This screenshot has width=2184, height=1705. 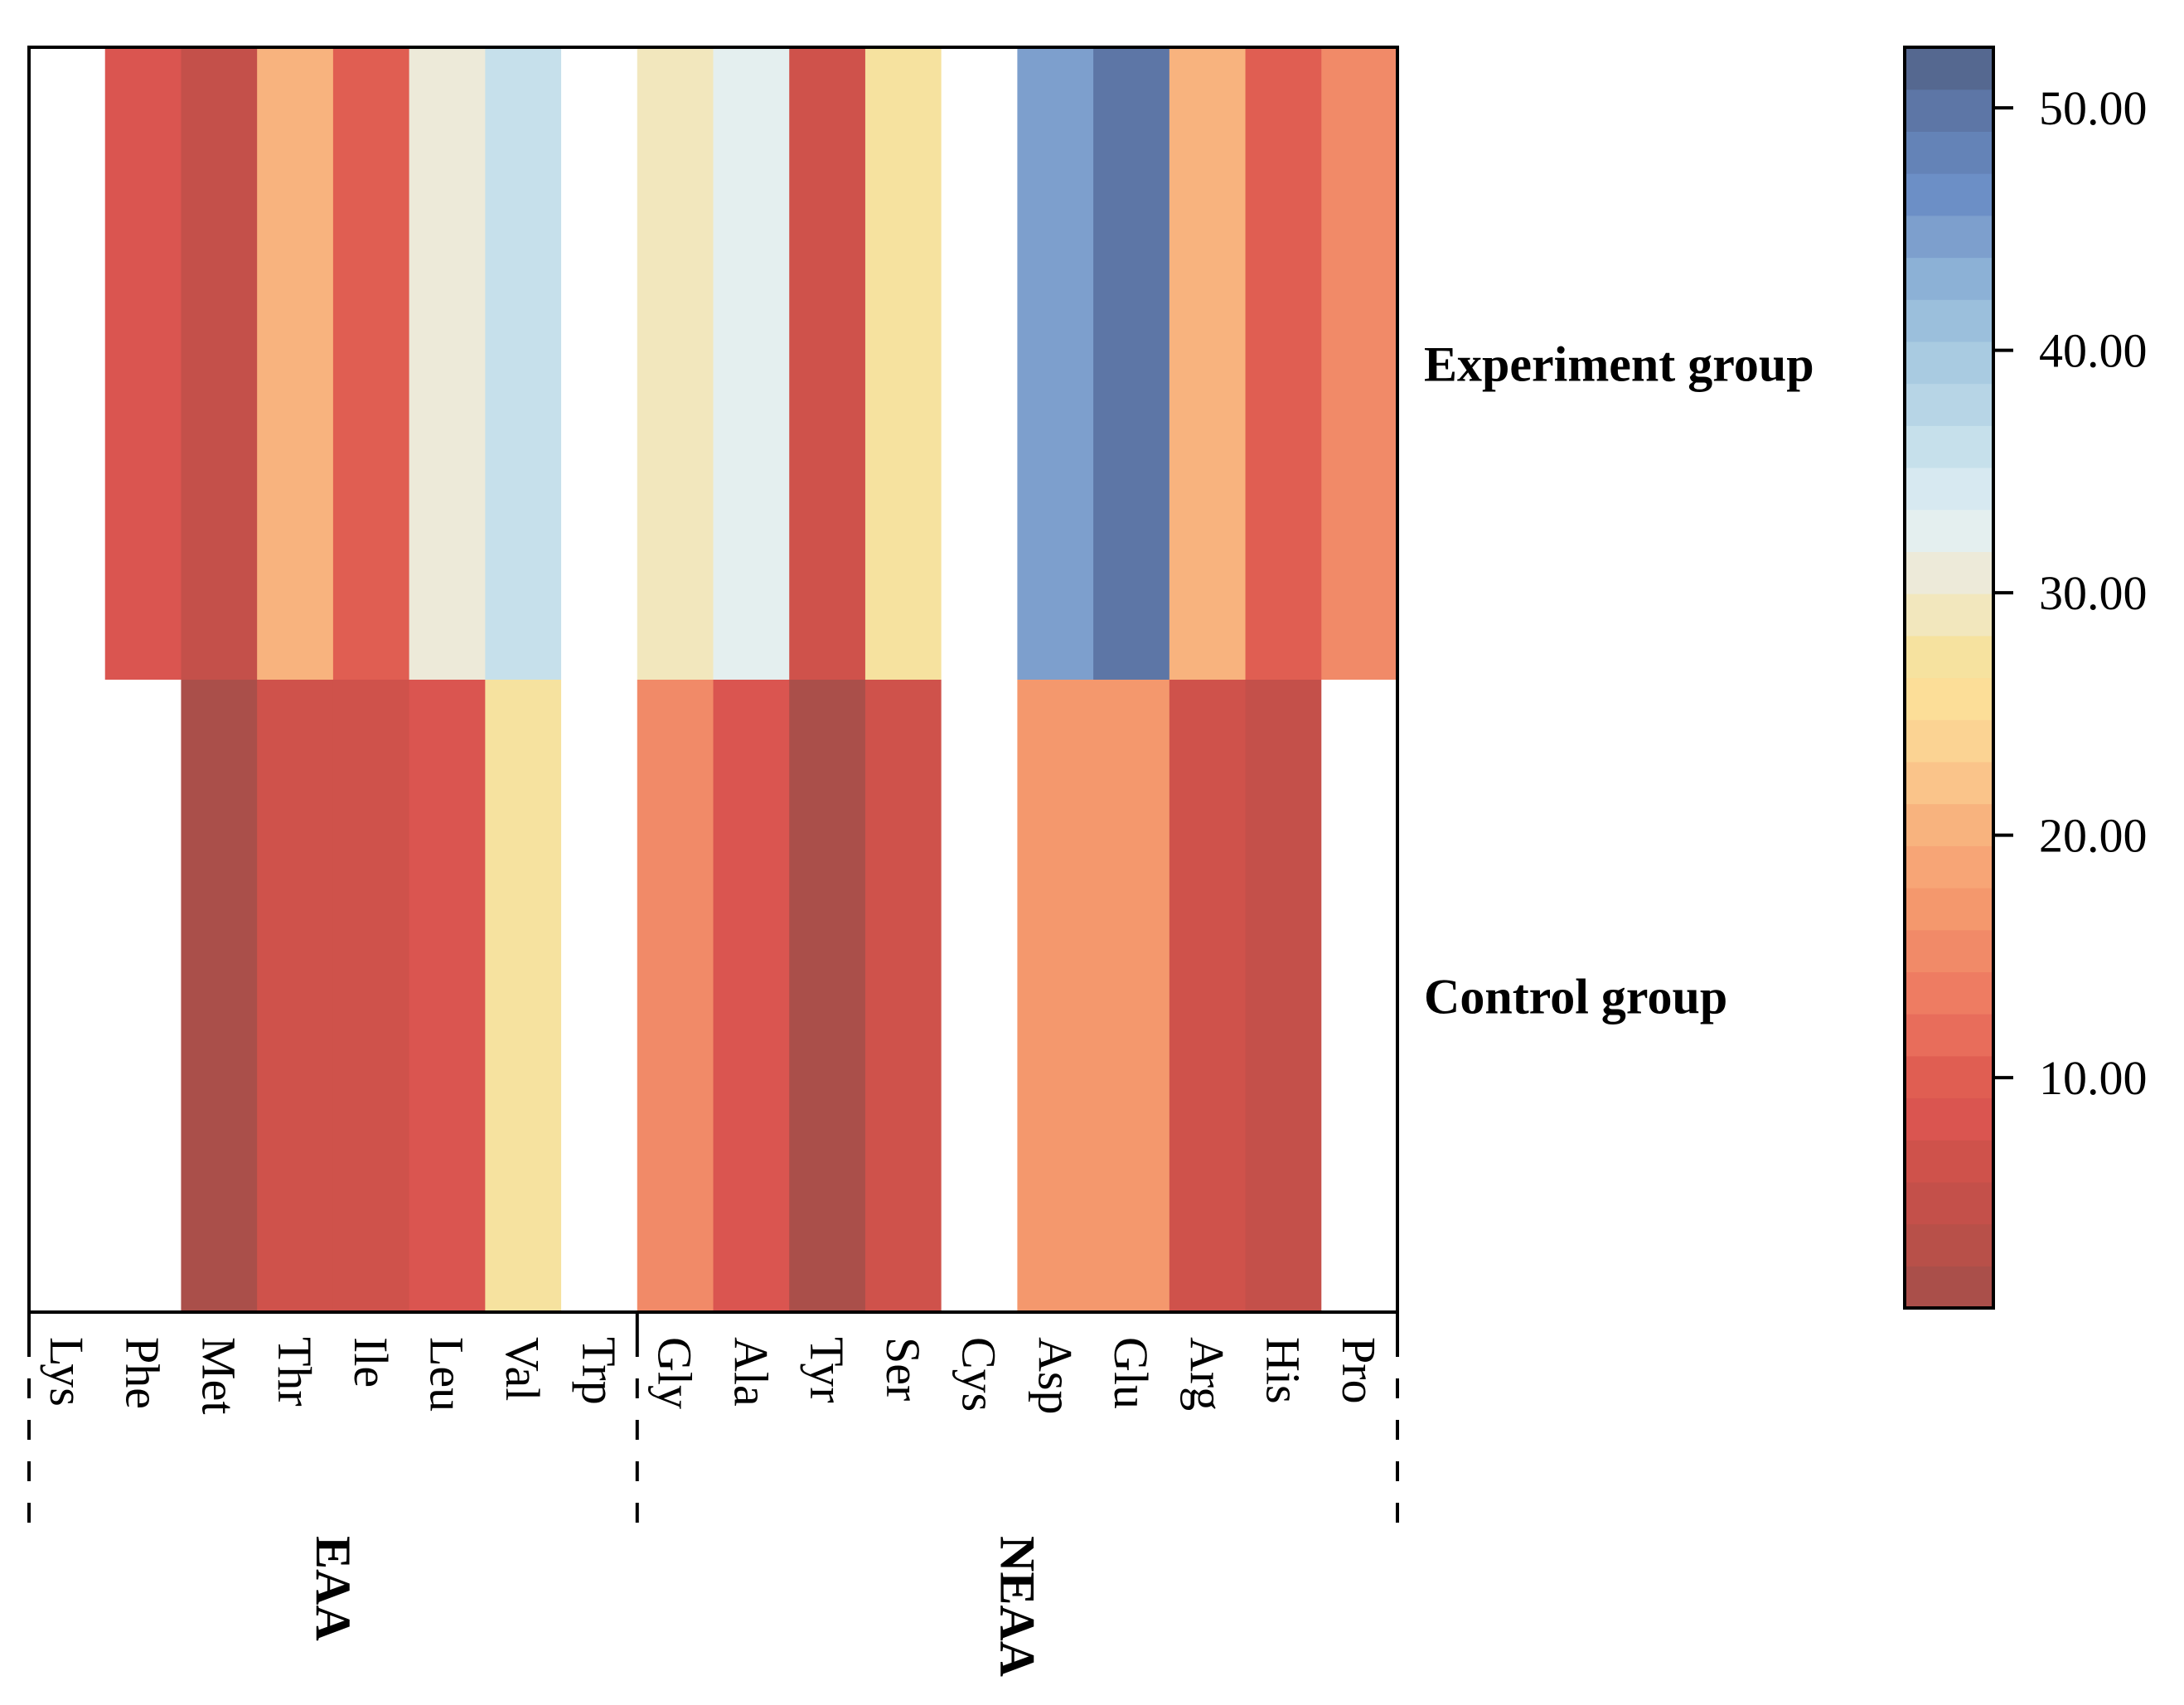 I want to click on row-labels: Experiment group Control group, so click(x=1619, y=680).